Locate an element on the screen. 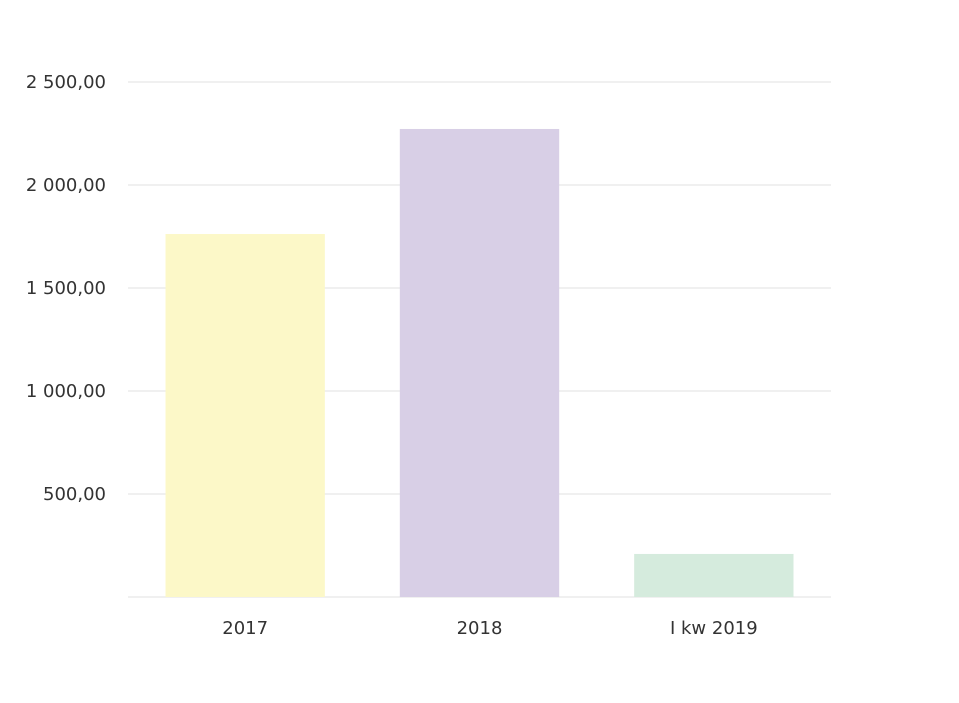 The height and width of the screenshot is (703, 959). y-tick-label: 1 000,00 is located at coordinates (66, 391).